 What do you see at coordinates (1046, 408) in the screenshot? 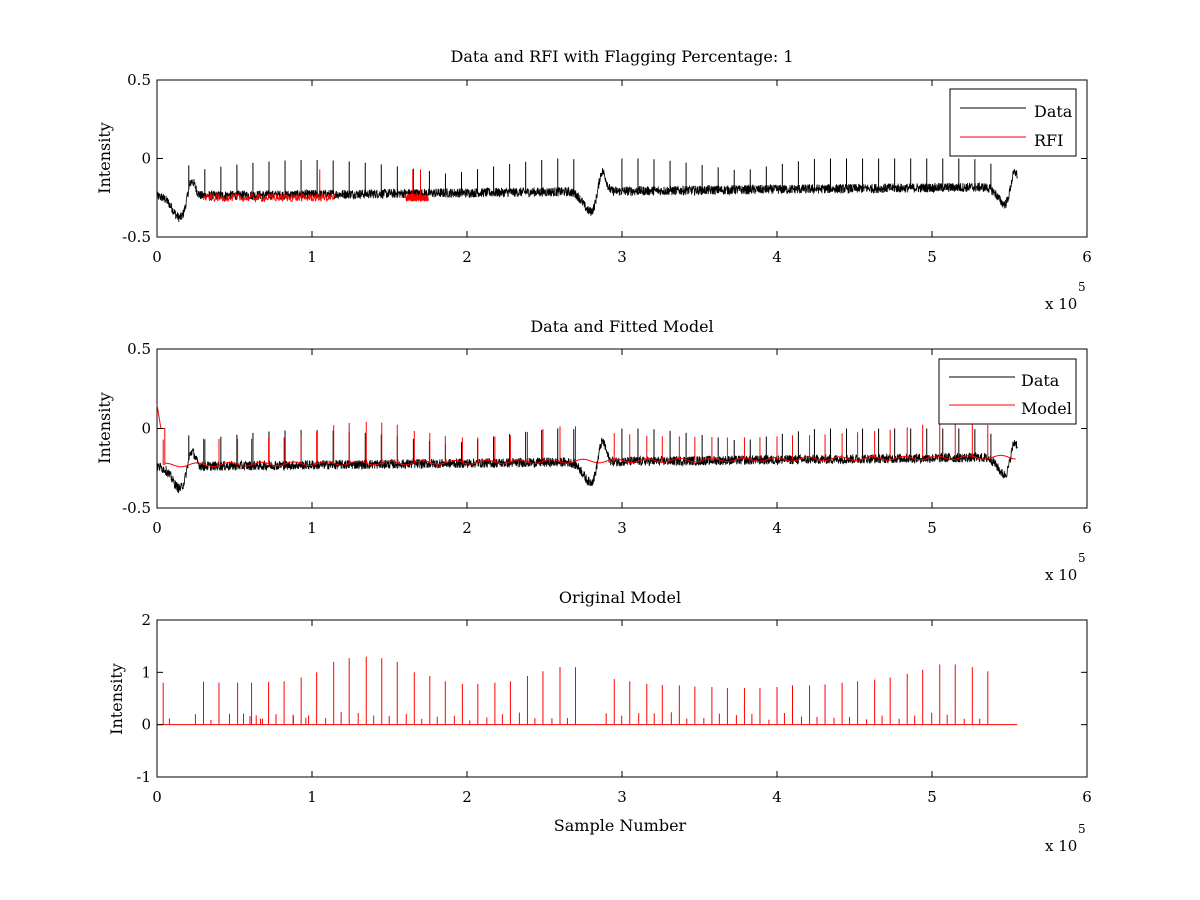
I see `legend-entry-model: Model` at bounding box center [1046, 408].